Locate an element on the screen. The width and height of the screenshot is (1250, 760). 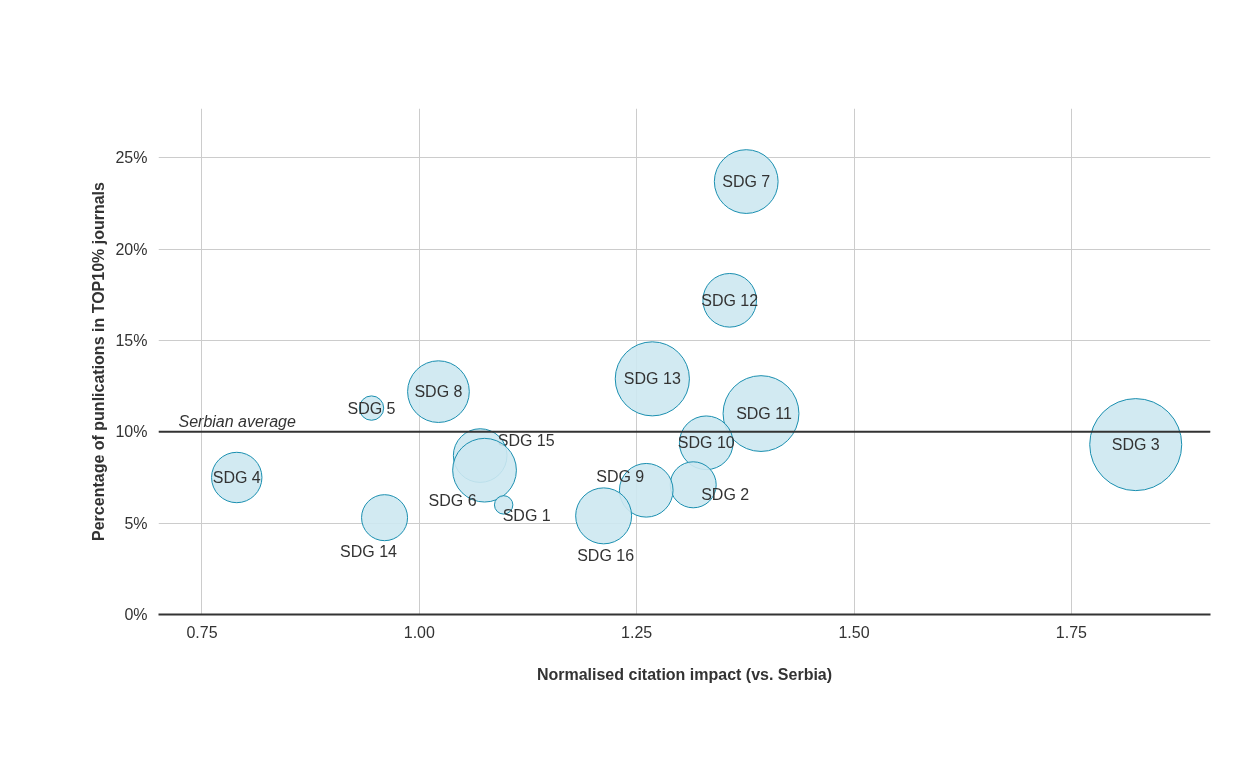
x-axis-title: Normalised citation impact (vs. Serbia) is located at coordinates (684, 674).